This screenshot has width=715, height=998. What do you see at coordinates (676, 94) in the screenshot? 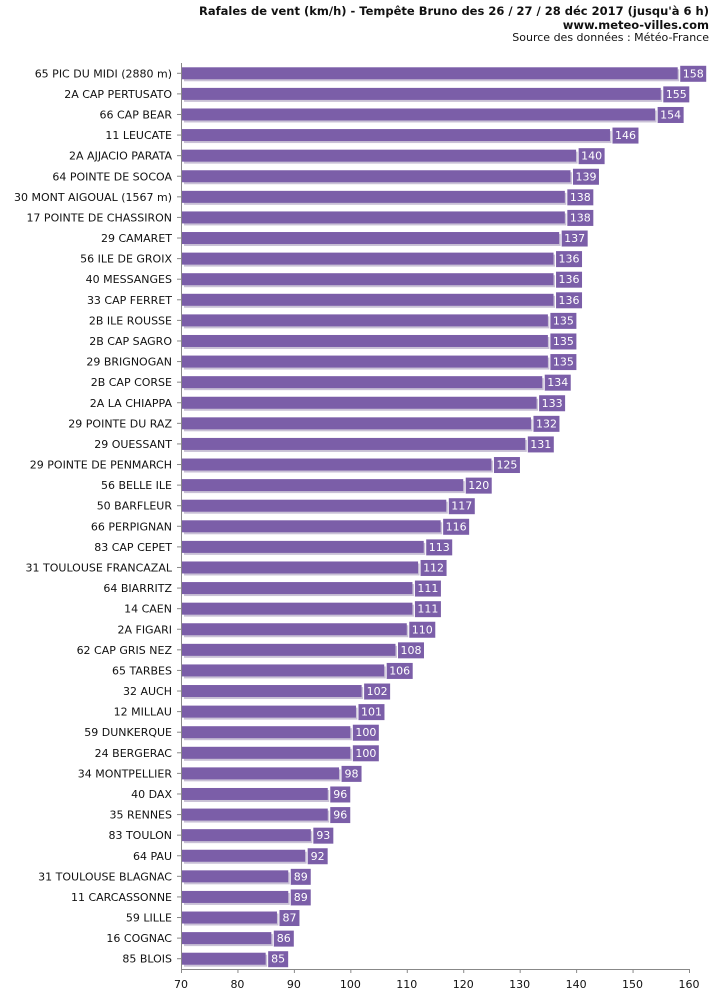
I see `value-label: 155` at bounding box center [676, 94].